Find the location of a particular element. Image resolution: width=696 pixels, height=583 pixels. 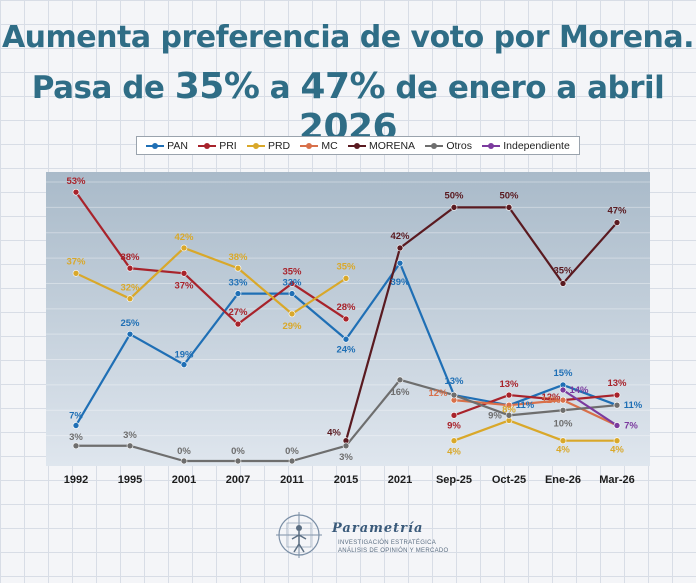

title-part: 35% is located at coordinates (217, 86).